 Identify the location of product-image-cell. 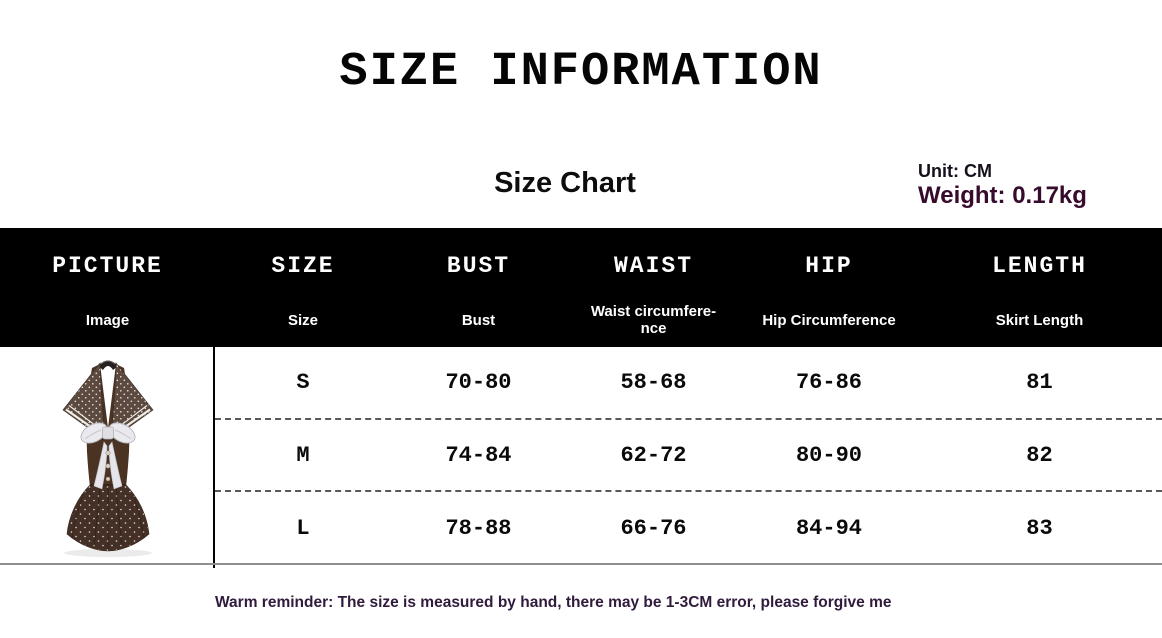
(107, 456).